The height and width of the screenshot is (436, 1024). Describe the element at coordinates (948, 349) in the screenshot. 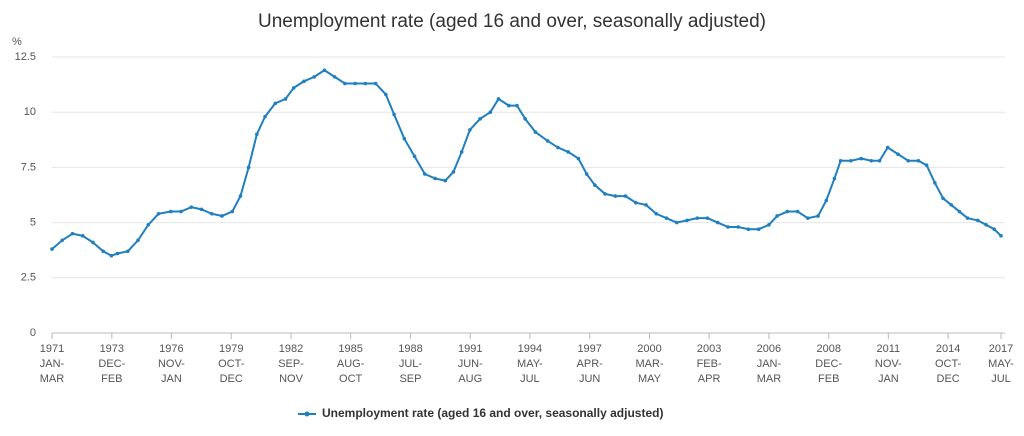

I see `x-tick-label: 2014` at that location.